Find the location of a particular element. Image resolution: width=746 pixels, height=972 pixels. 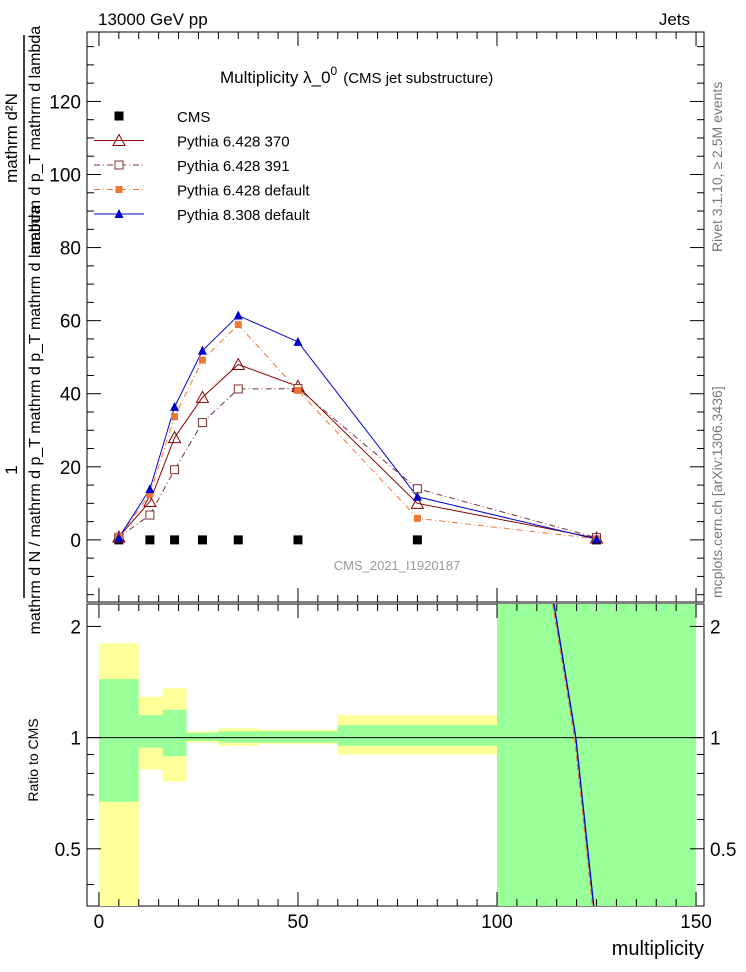

x-tick-label: 0 is located at coordinates (99, 922).